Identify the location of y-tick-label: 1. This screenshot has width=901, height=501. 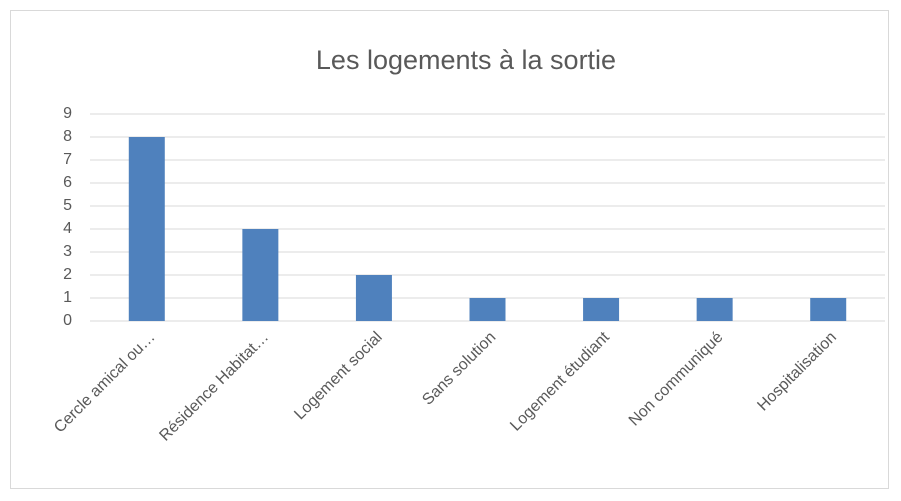
(67, 297).